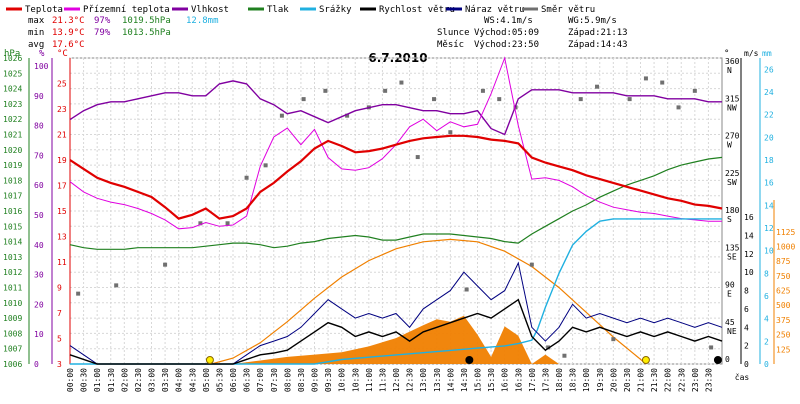 Image resolution: width=800 pixels, height=404 pixels. I want to click on x-tick-label: 23:00, so click(695, 380).